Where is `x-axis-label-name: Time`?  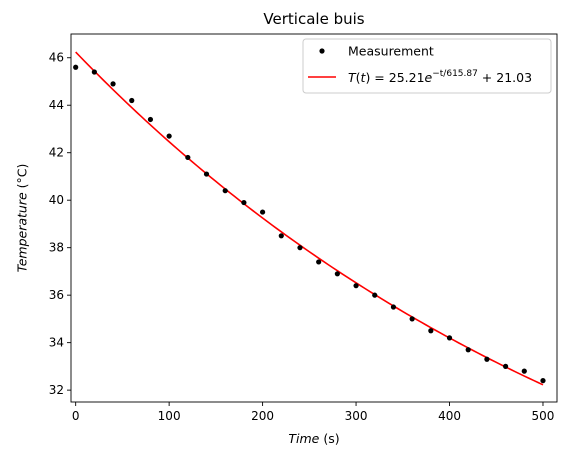 x-axis-label-name: Time is located at coordinates (303, 438).